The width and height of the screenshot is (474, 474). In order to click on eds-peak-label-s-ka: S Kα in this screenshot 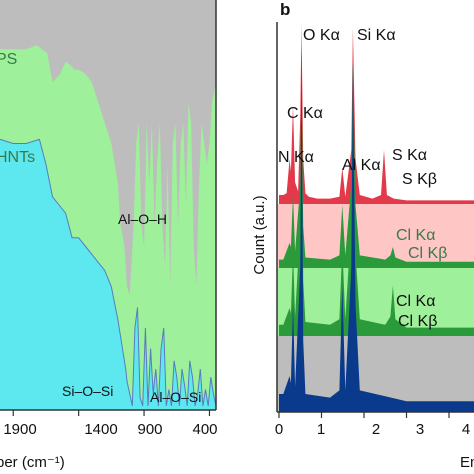, I will do `click(409, 155)`.